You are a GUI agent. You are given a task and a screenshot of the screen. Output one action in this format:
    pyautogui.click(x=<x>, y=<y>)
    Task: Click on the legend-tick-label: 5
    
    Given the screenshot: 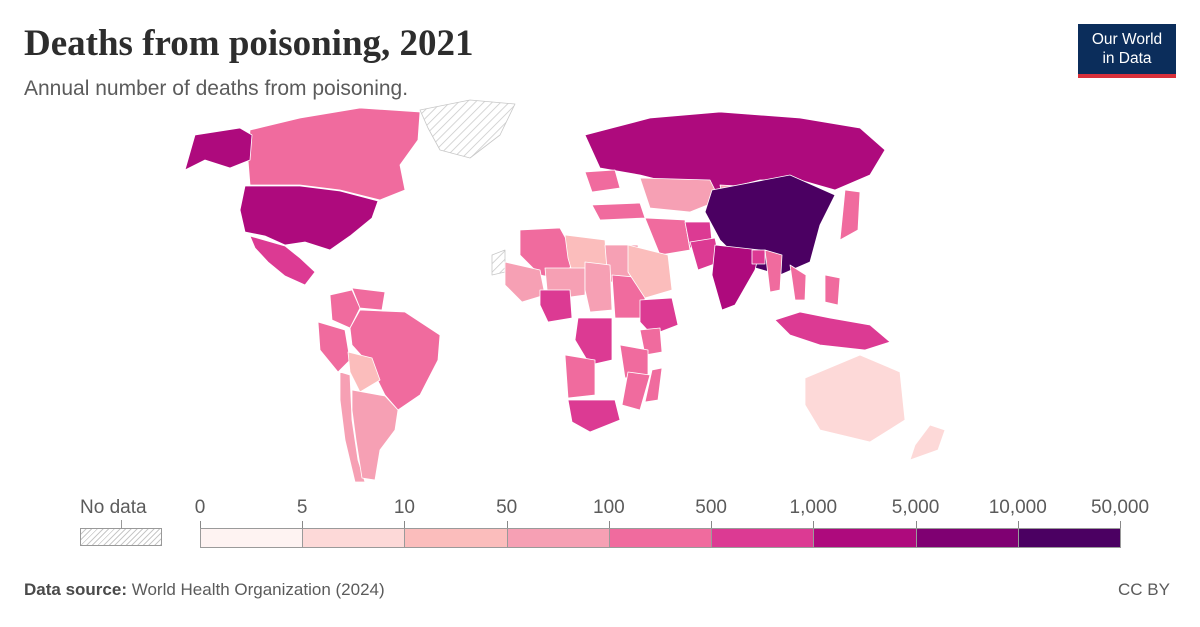 What is the action you would take?
    pyautogui.click(x=302, y=507)
    